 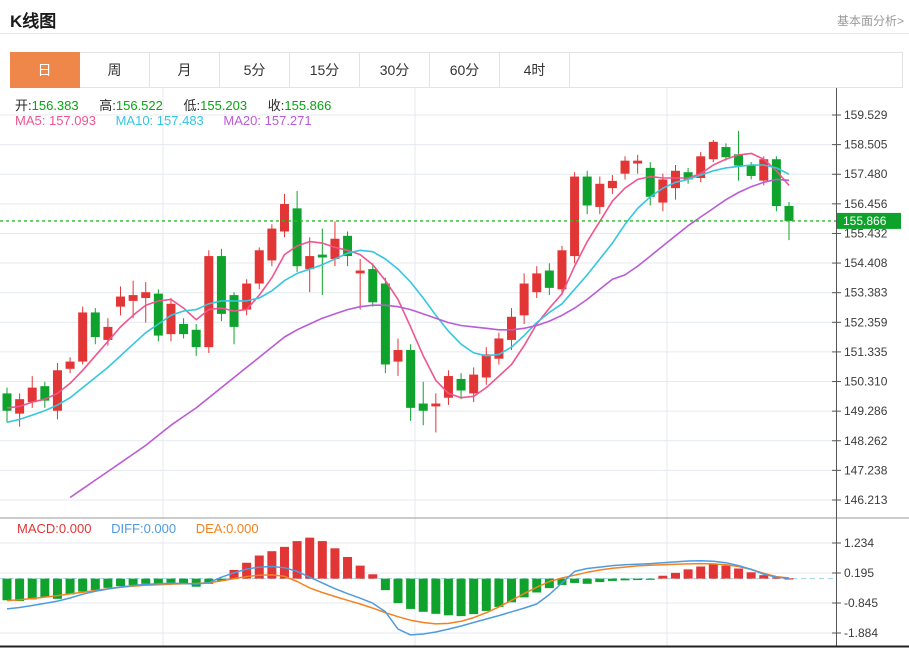 What do you see at coordinates (859, 543) in the screenshot?
I see `svg-text: 1.234` at bounding box center [859, 543].